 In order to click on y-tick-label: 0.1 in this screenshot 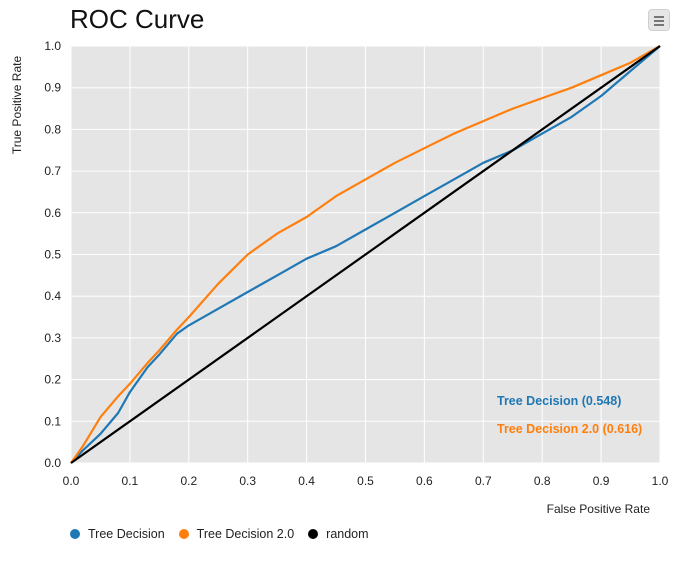, I will do `click(52, 421)`.